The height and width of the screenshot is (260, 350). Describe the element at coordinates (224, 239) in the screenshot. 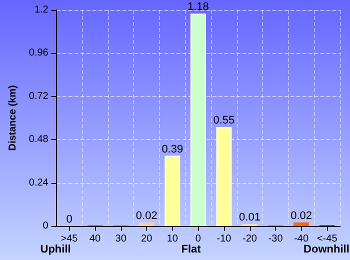

I see `x-tick-label: -10` at that location.